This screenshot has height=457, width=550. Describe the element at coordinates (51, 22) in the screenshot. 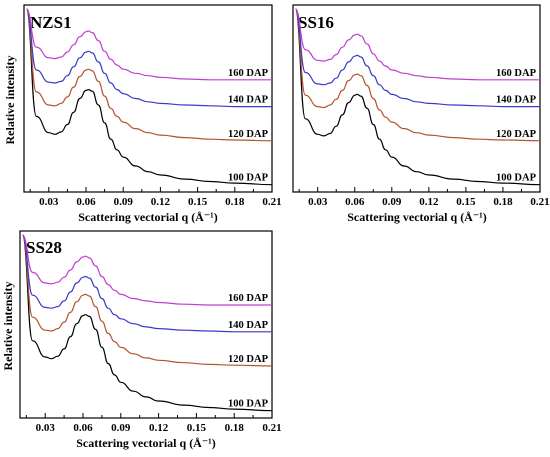

I see `panel-title: NZS1` at that location.